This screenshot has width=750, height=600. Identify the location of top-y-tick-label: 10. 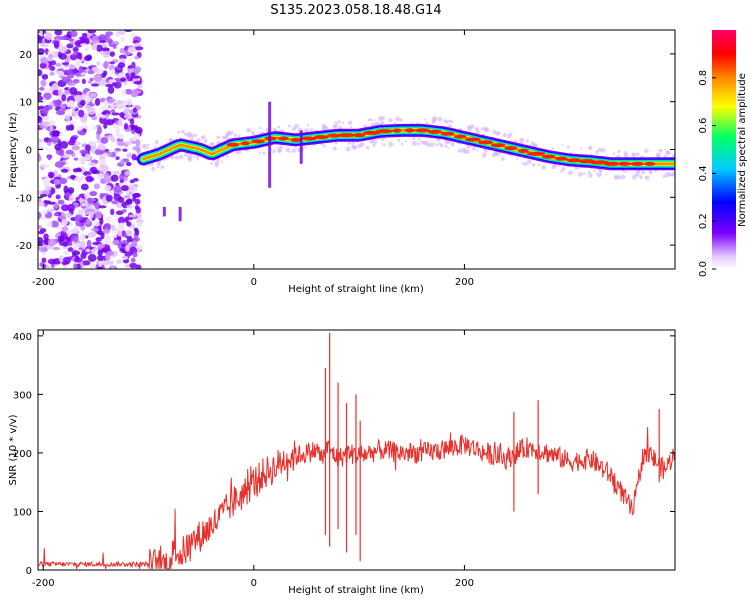
(25, 103).